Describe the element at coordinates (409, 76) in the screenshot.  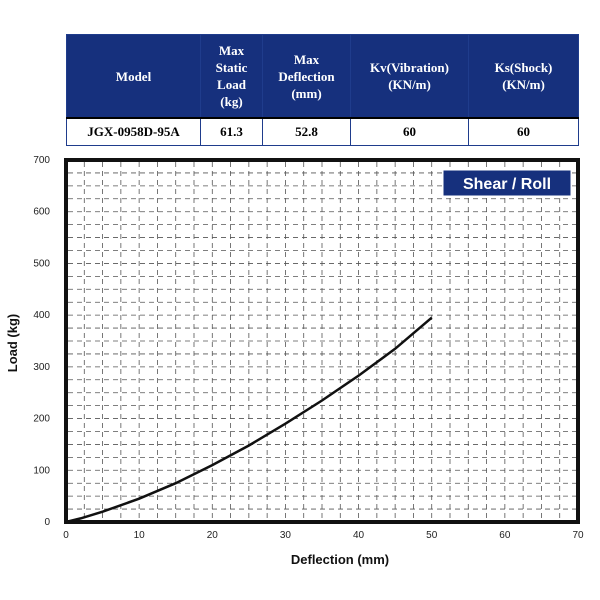
I see `header-kv-vibration: Kv(Vibration) (KN/m)` at that location.